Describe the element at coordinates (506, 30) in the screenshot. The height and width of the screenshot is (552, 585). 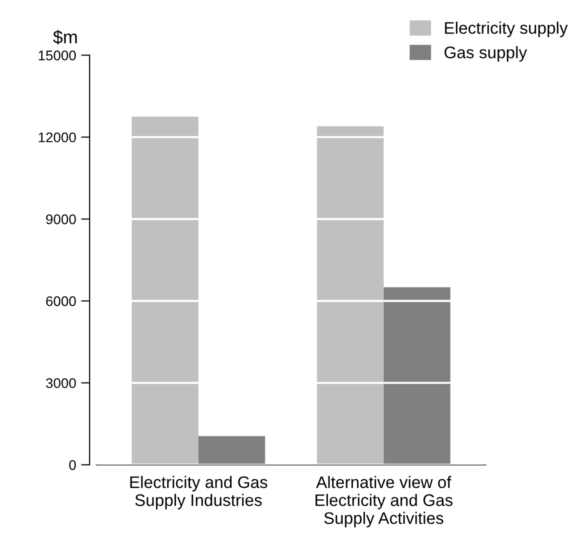
I see `legend-label: Electricity supply` at that location.